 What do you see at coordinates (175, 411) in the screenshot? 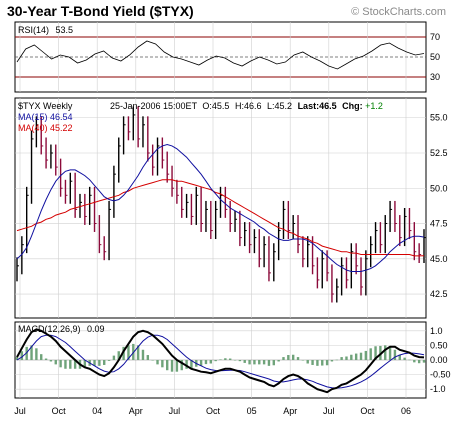
I see `x-tick-label-4: Jul` at bounding box center [175, 411].